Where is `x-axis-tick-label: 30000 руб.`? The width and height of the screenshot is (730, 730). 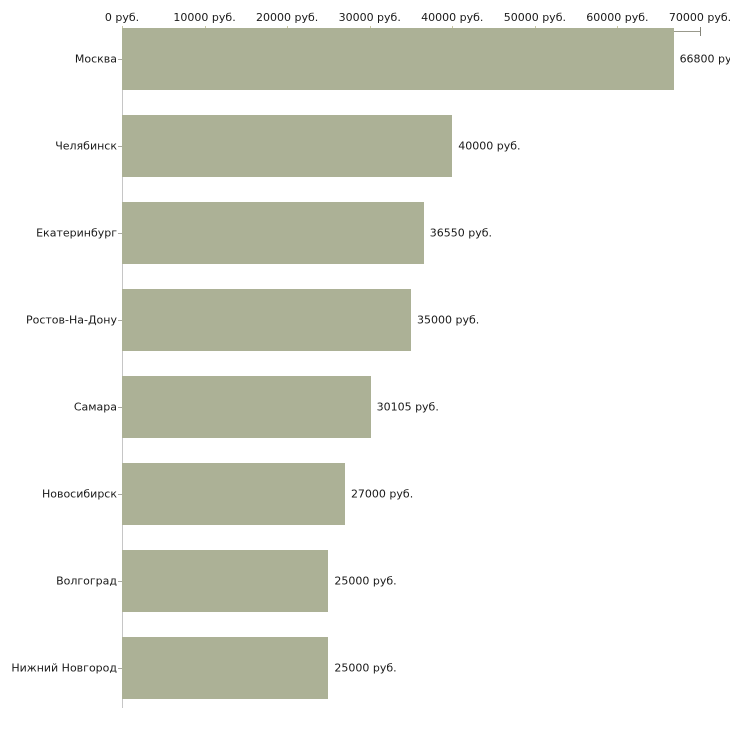
x-axis-tick-label: 30000 руб. is located at coordinates (369, 17).